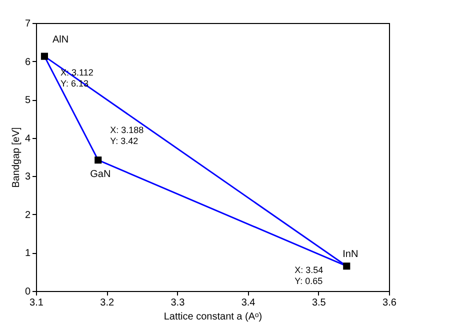 This screenshot has width=474, height=324. What do you see at coordinates (213, 317) in the screenshot?
I see `x-axis-title: Lattice constant a (Aᵒ)` at bounding box center [213, 317].